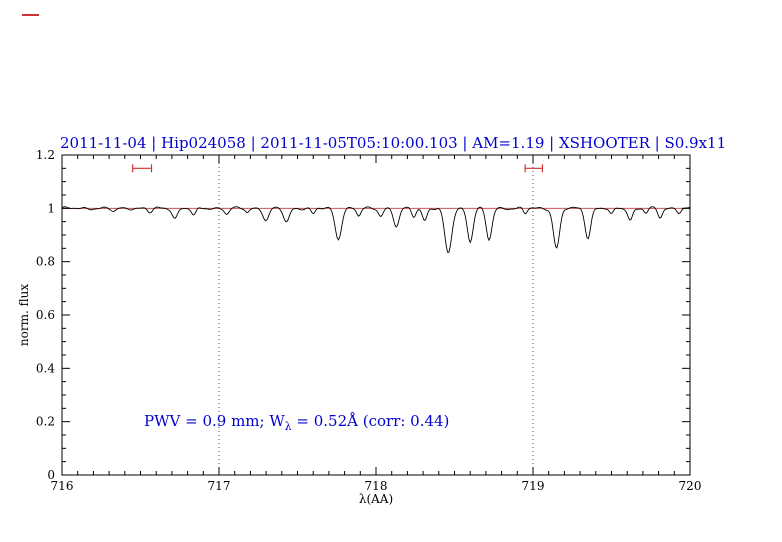 This screenshot has width=782, height=542. What do you see at coordinates (288, 426) in the screenshot?
I see `pwv-annotation-sub: λ` at bounding box center [288, 426].